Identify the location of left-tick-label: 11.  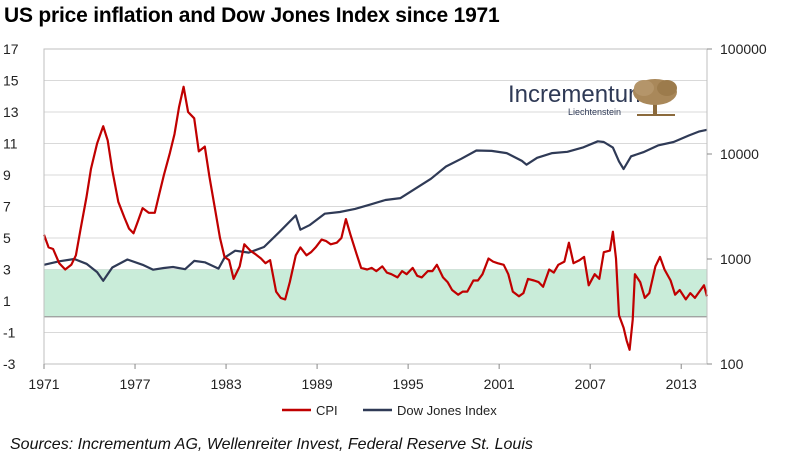
(10, 144).